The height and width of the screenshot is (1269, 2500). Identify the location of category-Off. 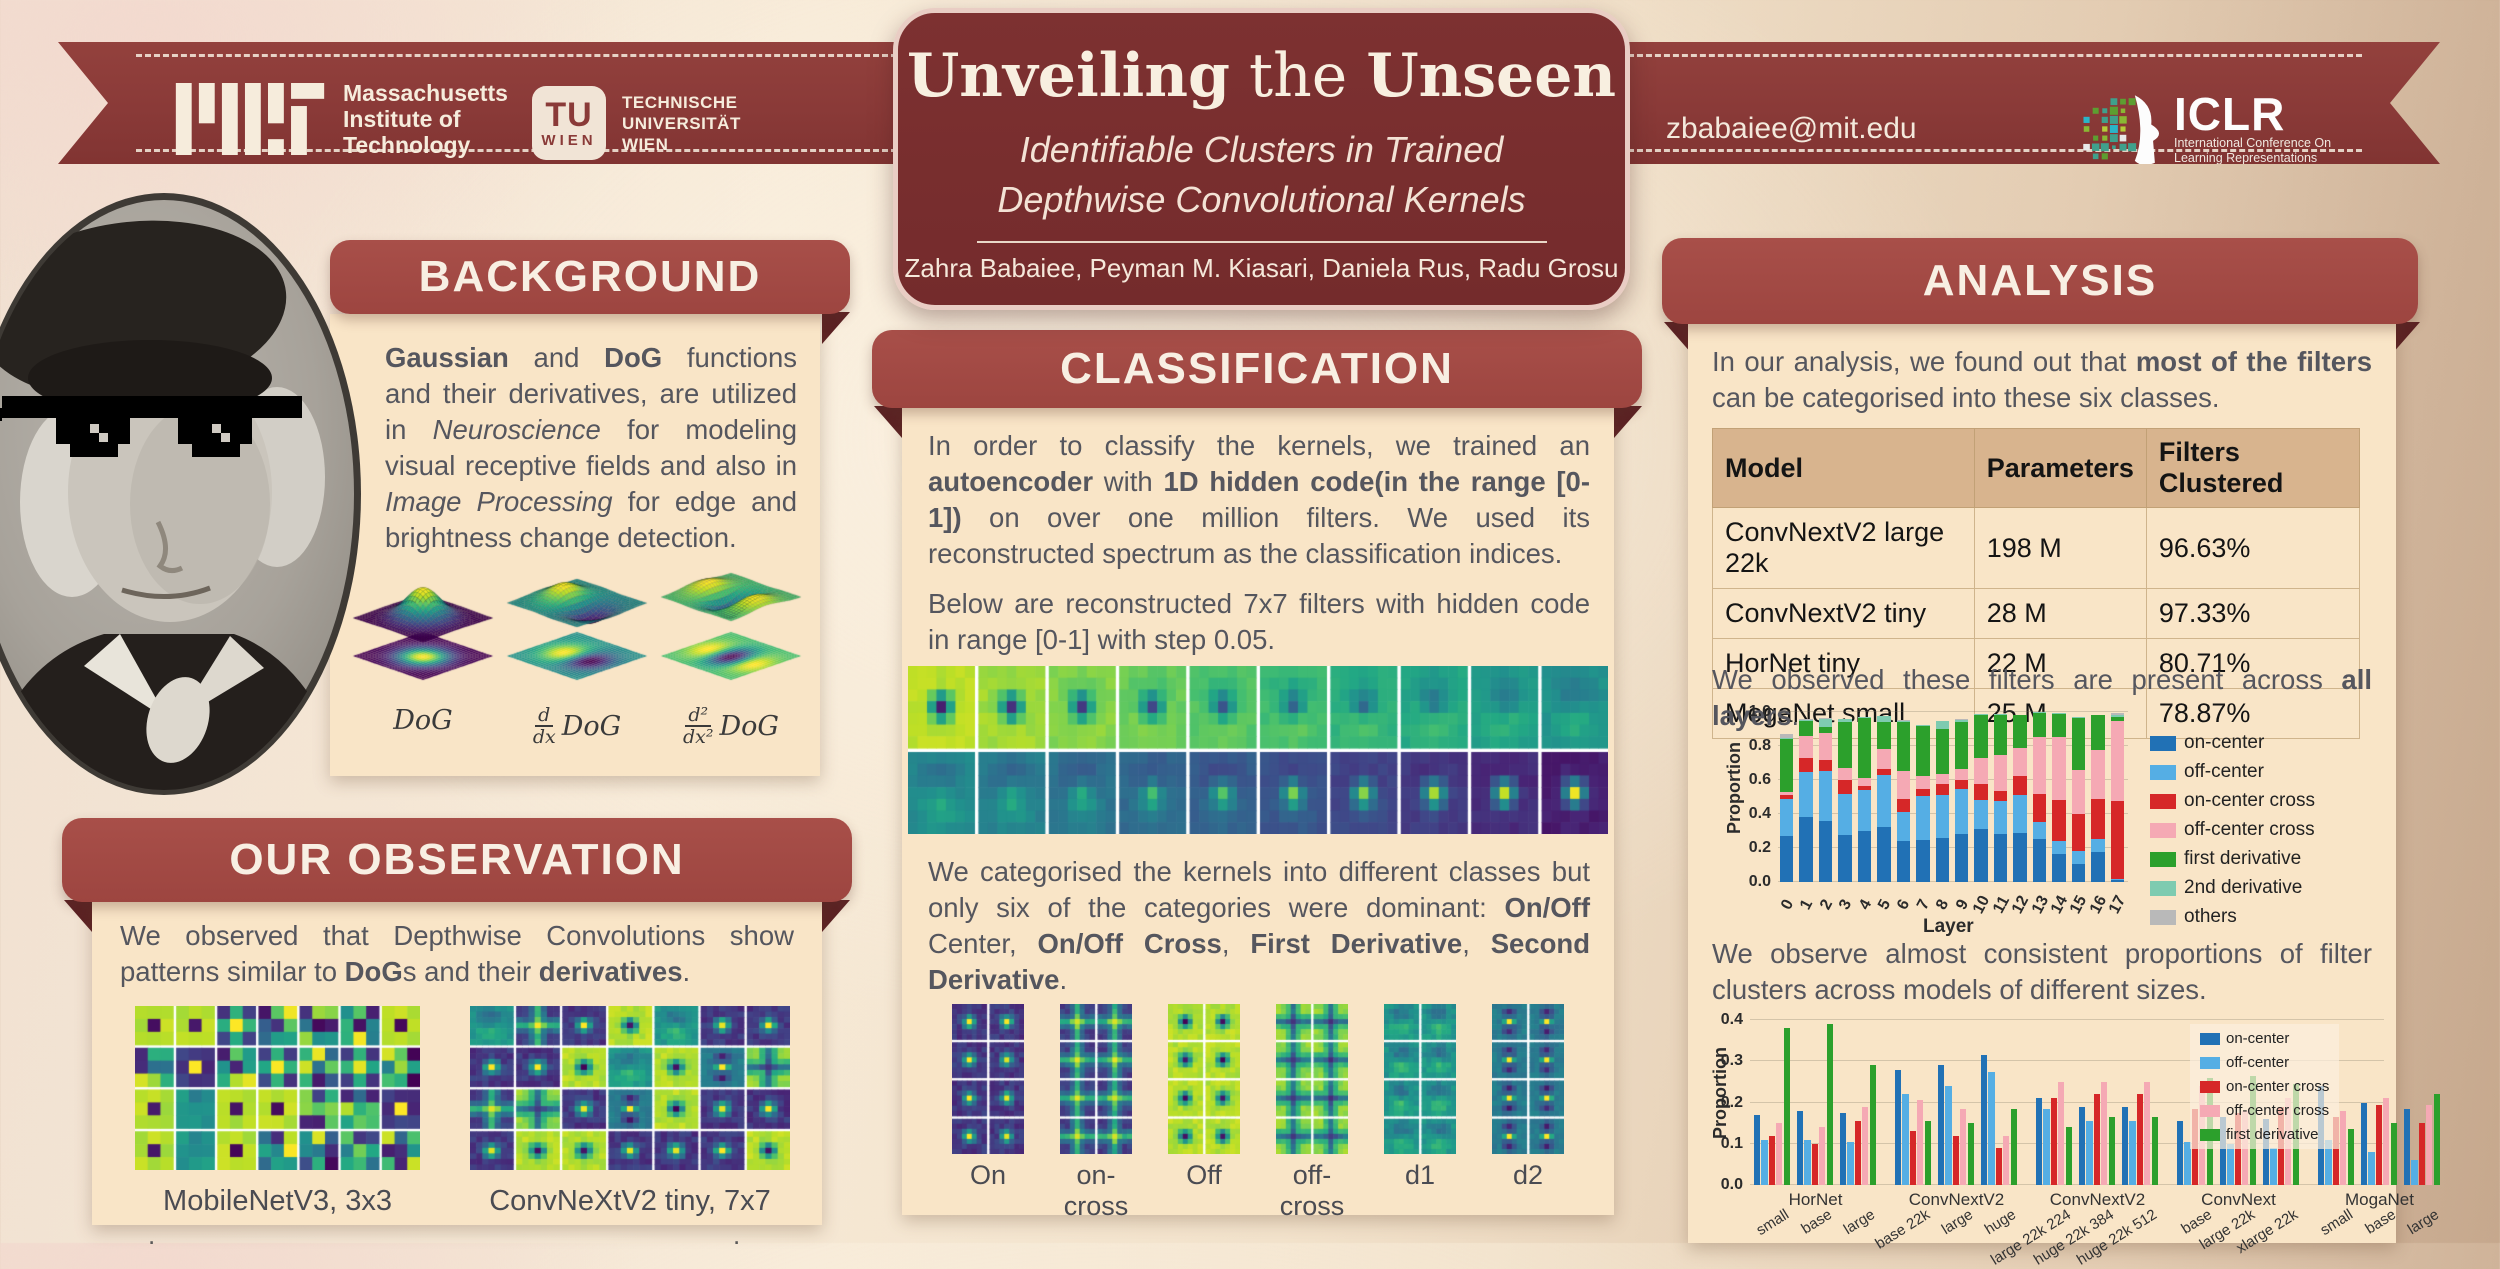
(1204, 1079).